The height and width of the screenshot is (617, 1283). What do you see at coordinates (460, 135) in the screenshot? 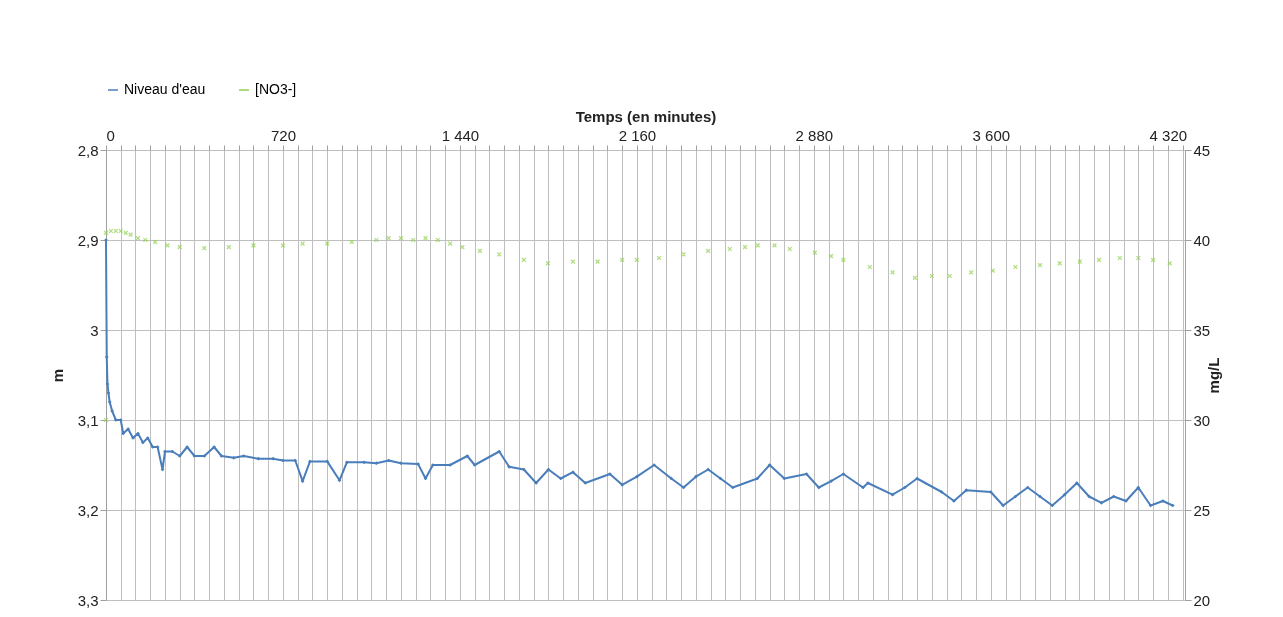
I see `x-tick-label: 1 440` at bounding box center [460, 135].